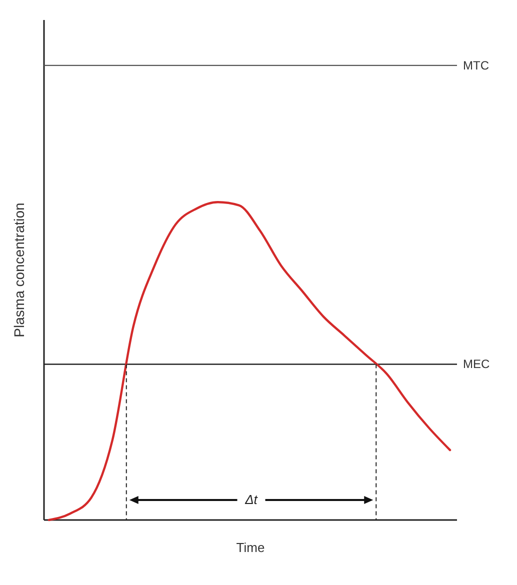 The image size is (517, 585). I want to click on ref-line-label: MTC, so click(476, 65).